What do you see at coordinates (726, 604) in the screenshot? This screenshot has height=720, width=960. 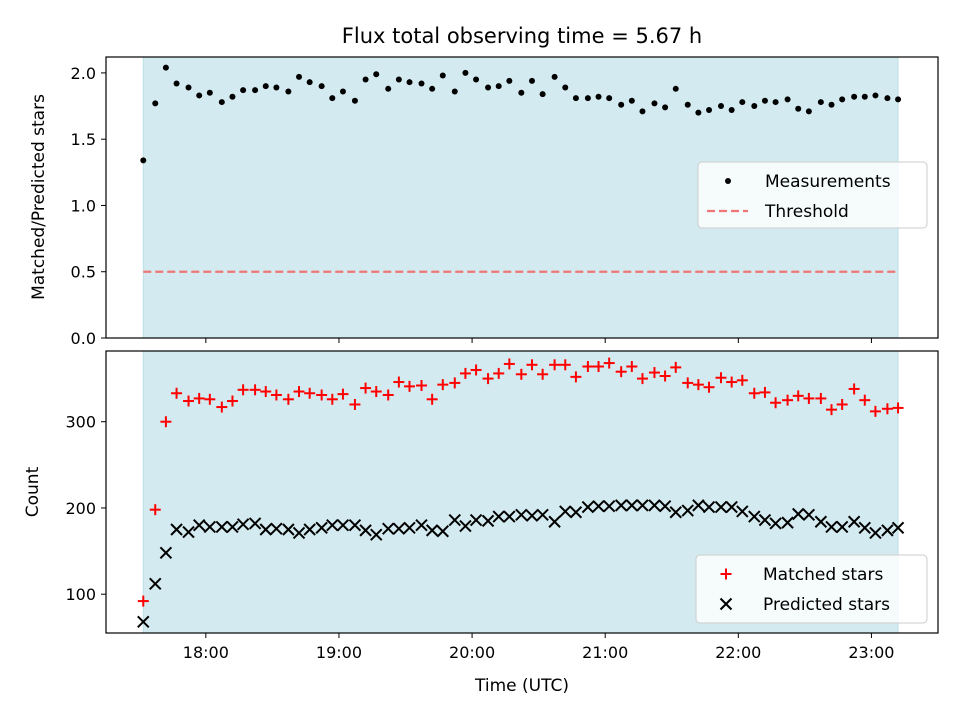 I see `legend-predicted-marker` at bounding box center [726, 604].